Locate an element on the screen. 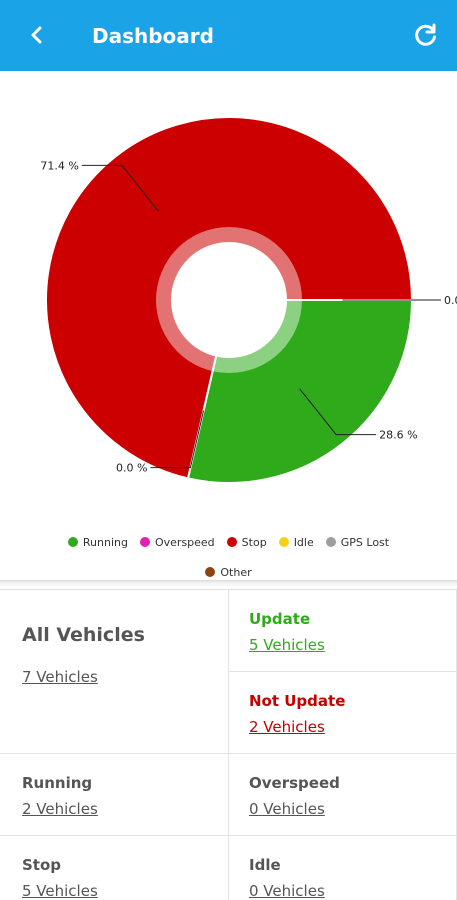 The image size is (457, 900). not-update-label: Not Update is located at coordinates (297, 701).